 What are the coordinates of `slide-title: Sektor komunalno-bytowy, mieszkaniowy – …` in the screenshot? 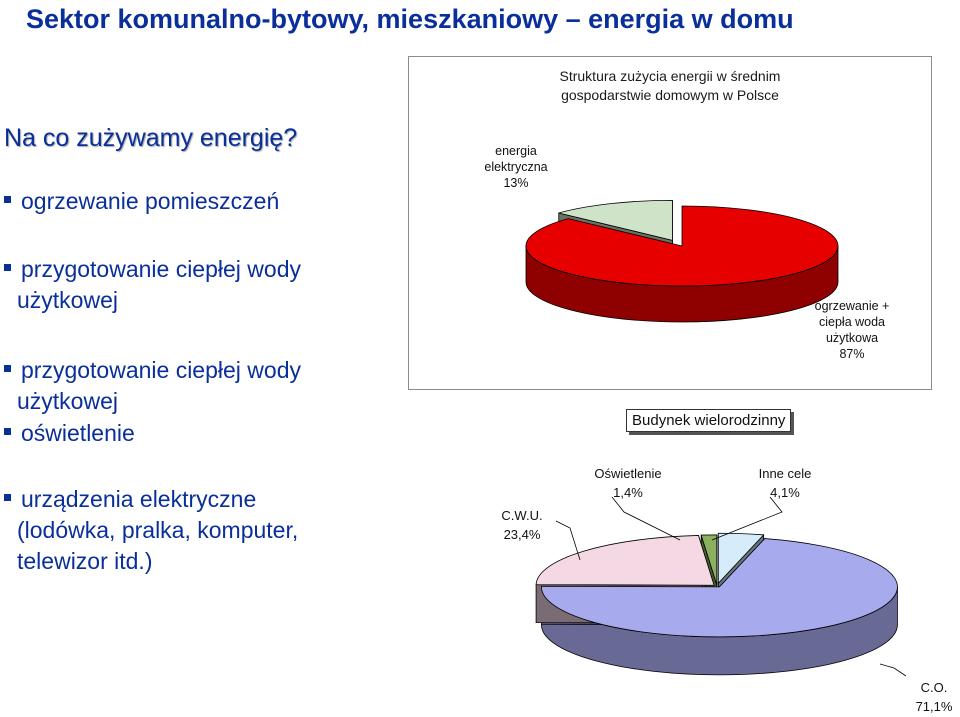 It's located at (410, 19).